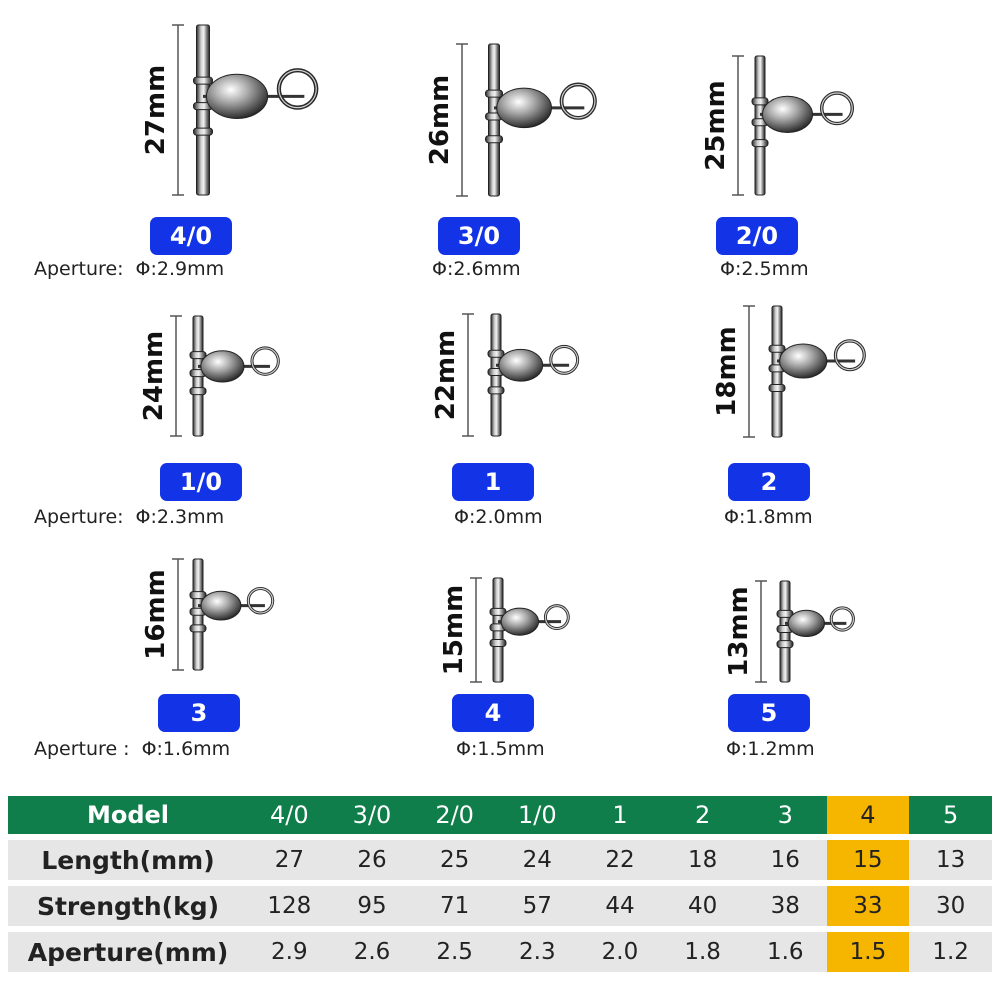 The image size is (1000, 1000). Describe the element at coordinates (180, 269) in the screenshot. I see `aperture-value: Φ:2.9mm` at that location.